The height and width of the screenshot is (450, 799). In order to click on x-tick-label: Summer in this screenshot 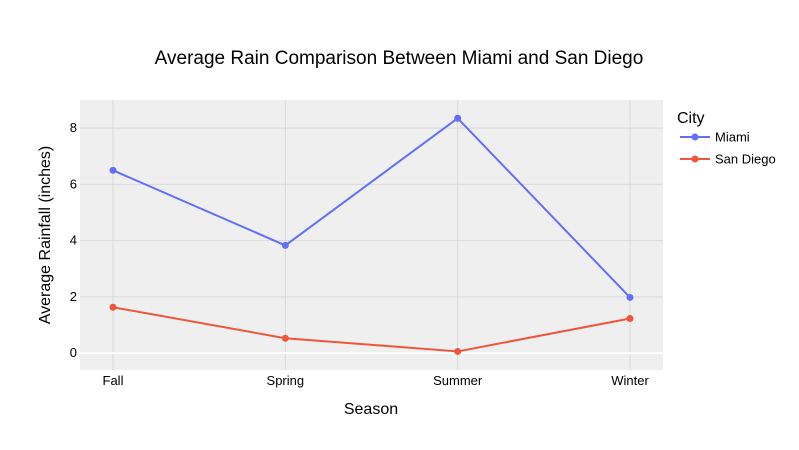, I will do `click(458, 380)`.